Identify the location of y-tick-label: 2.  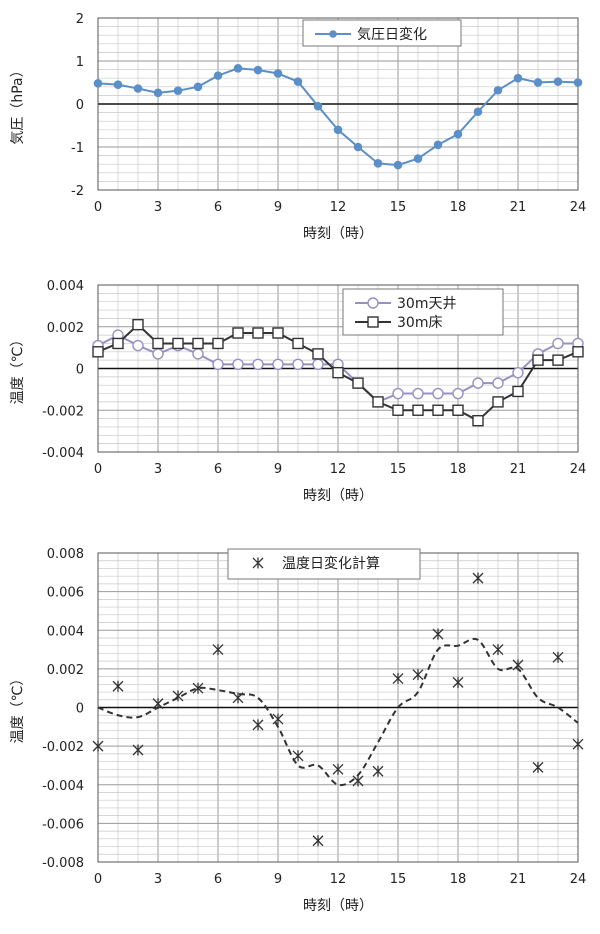
(80, 19).